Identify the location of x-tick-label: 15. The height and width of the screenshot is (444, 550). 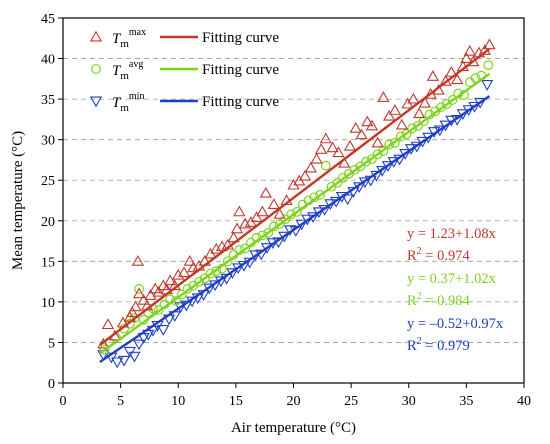
(236, 401).